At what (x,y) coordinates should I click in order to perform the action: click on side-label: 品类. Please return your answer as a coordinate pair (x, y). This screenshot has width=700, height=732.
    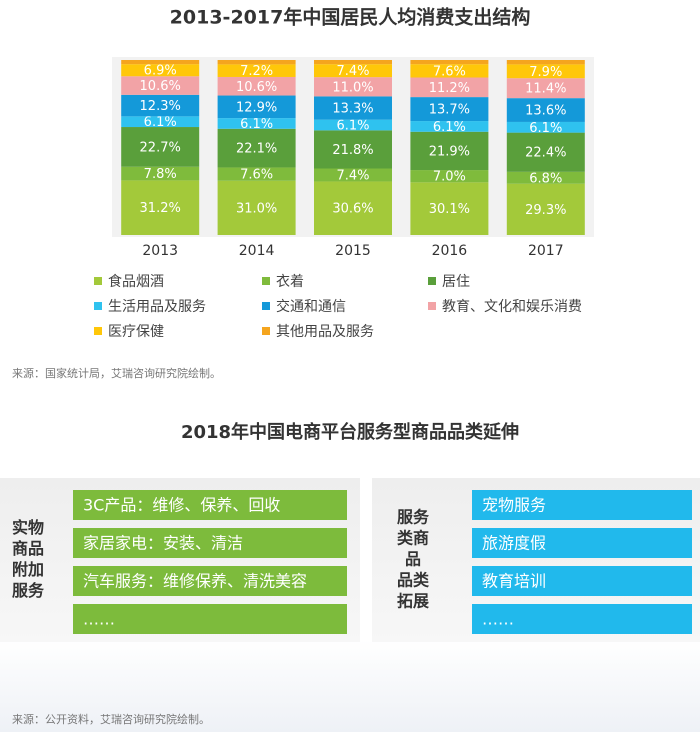
    Looking at the image, I should click on (413, 580).